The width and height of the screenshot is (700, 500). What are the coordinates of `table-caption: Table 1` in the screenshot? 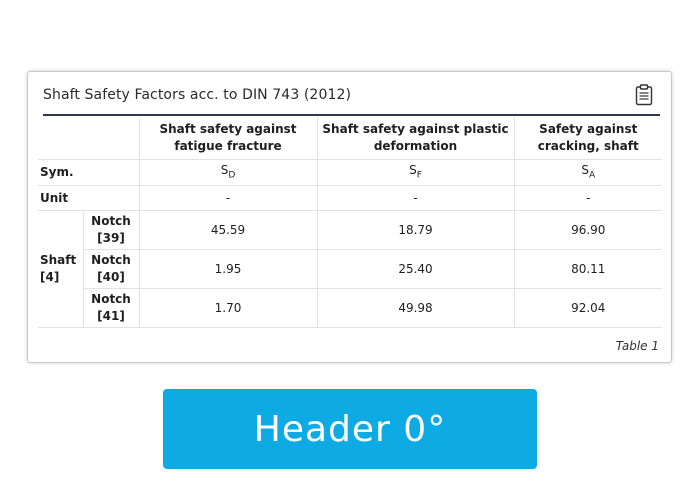 It's located at (637, 346).